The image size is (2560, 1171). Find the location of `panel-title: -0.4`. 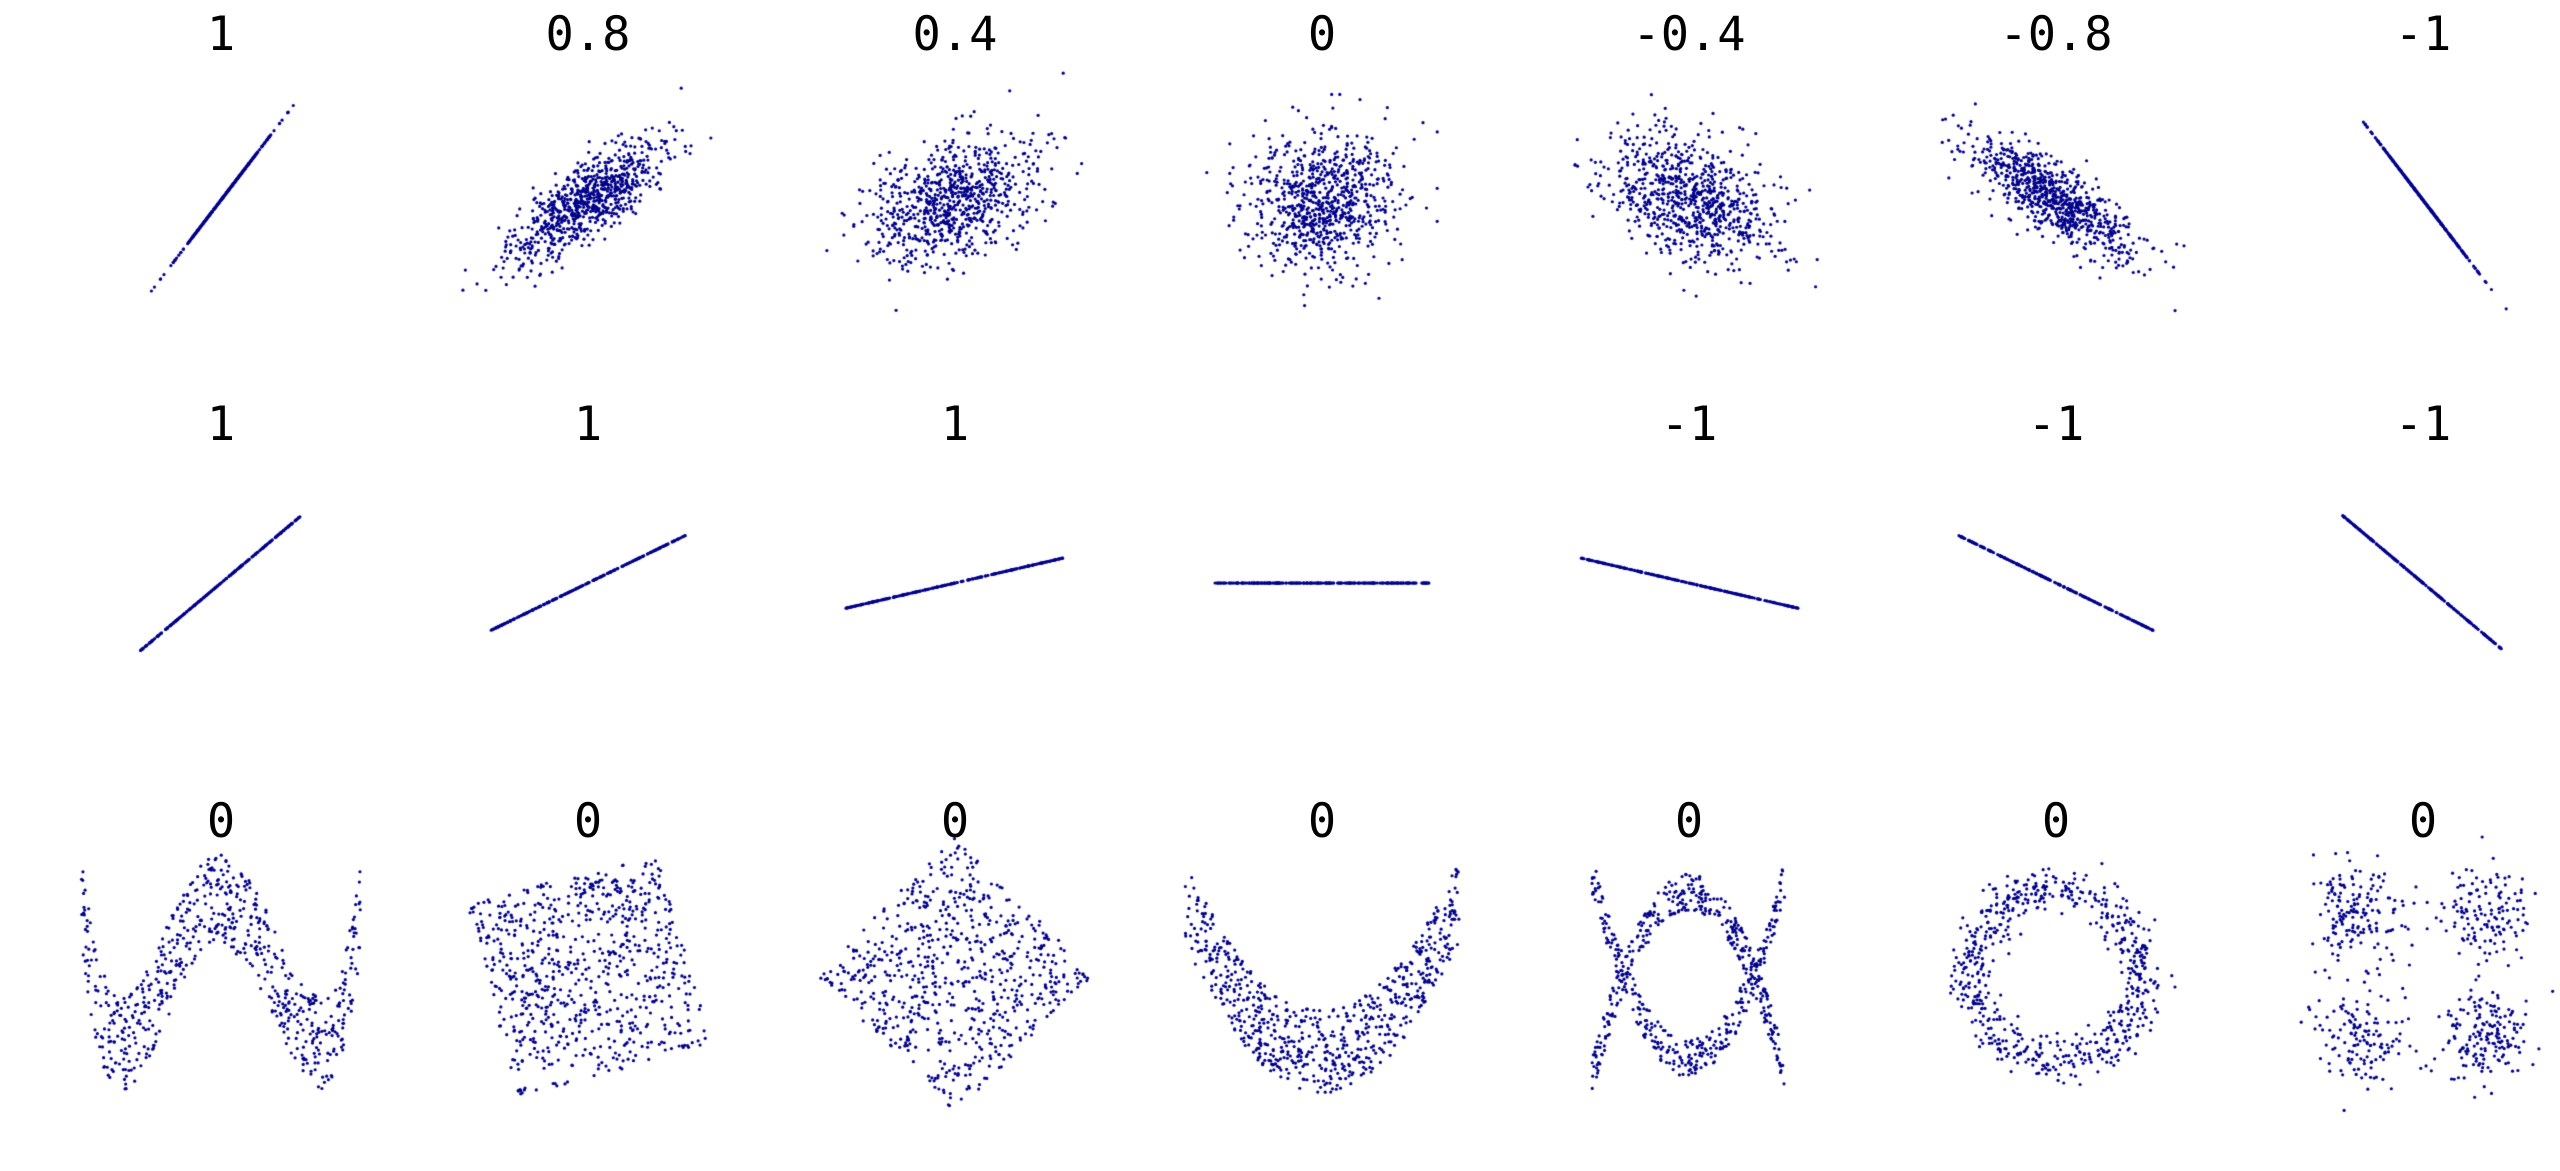

panel-title: -0.4 is located at coordinates (1689, 34).